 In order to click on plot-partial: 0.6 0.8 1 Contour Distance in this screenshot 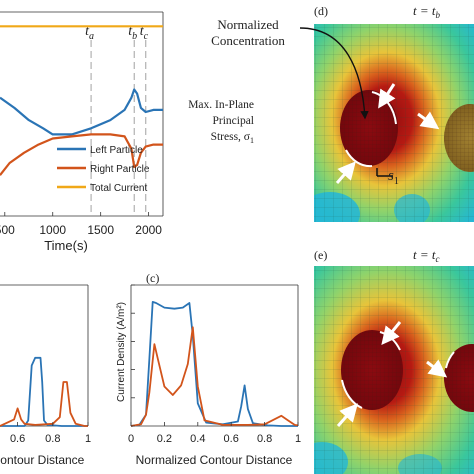, I will do `click(45, 375)`.